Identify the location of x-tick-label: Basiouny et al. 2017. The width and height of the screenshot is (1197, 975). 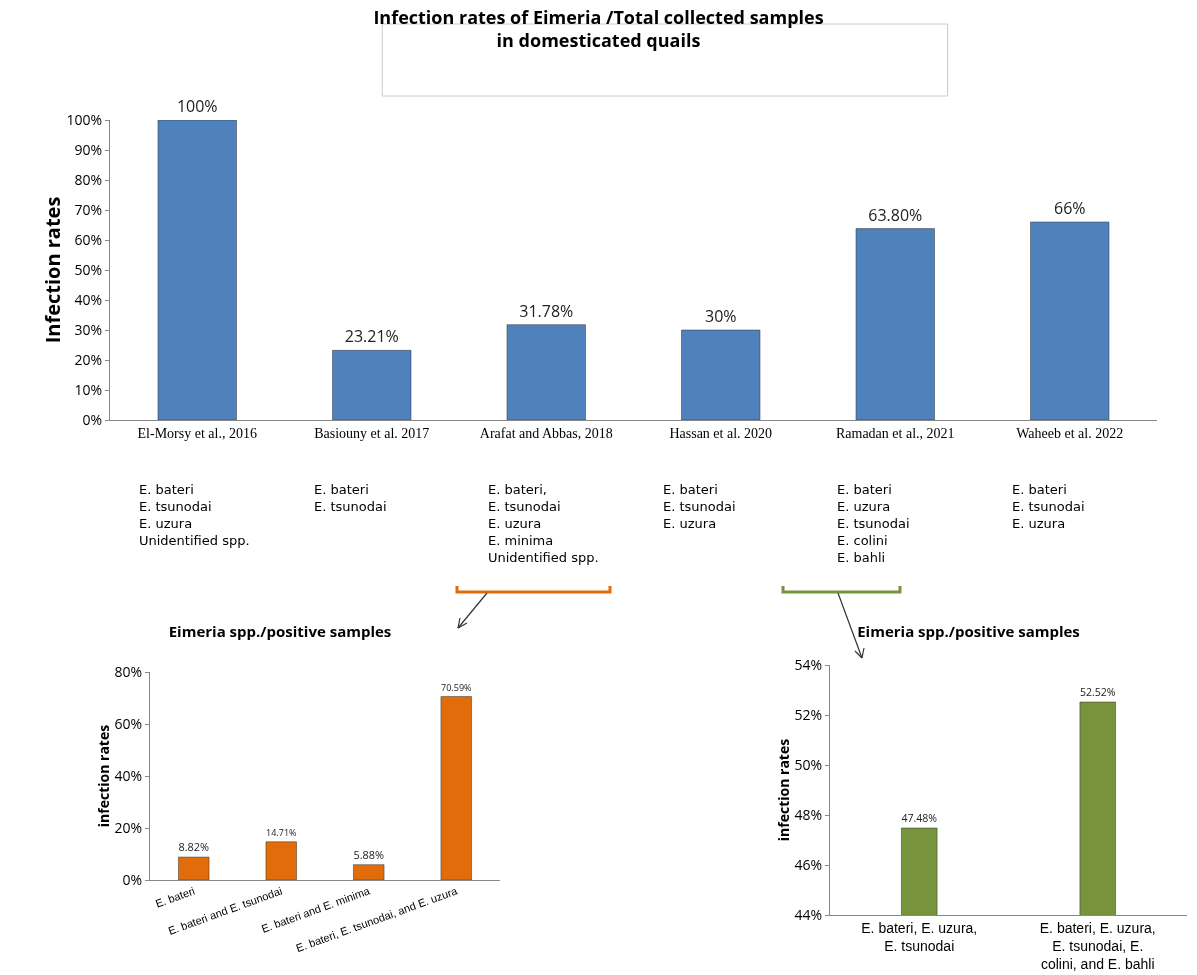
(372, 433).